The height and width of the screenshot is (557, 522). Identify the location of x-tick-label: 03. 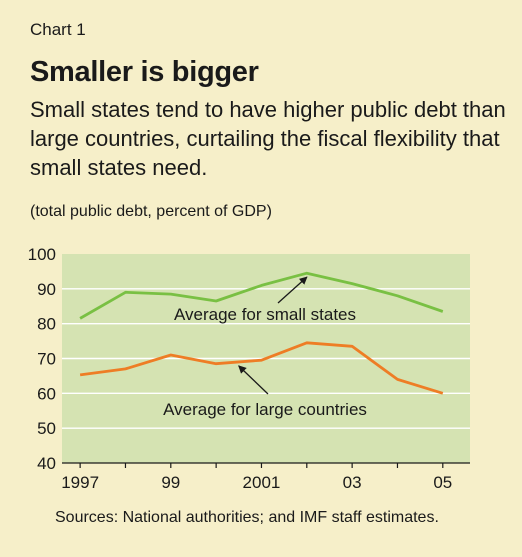
(352, 482).